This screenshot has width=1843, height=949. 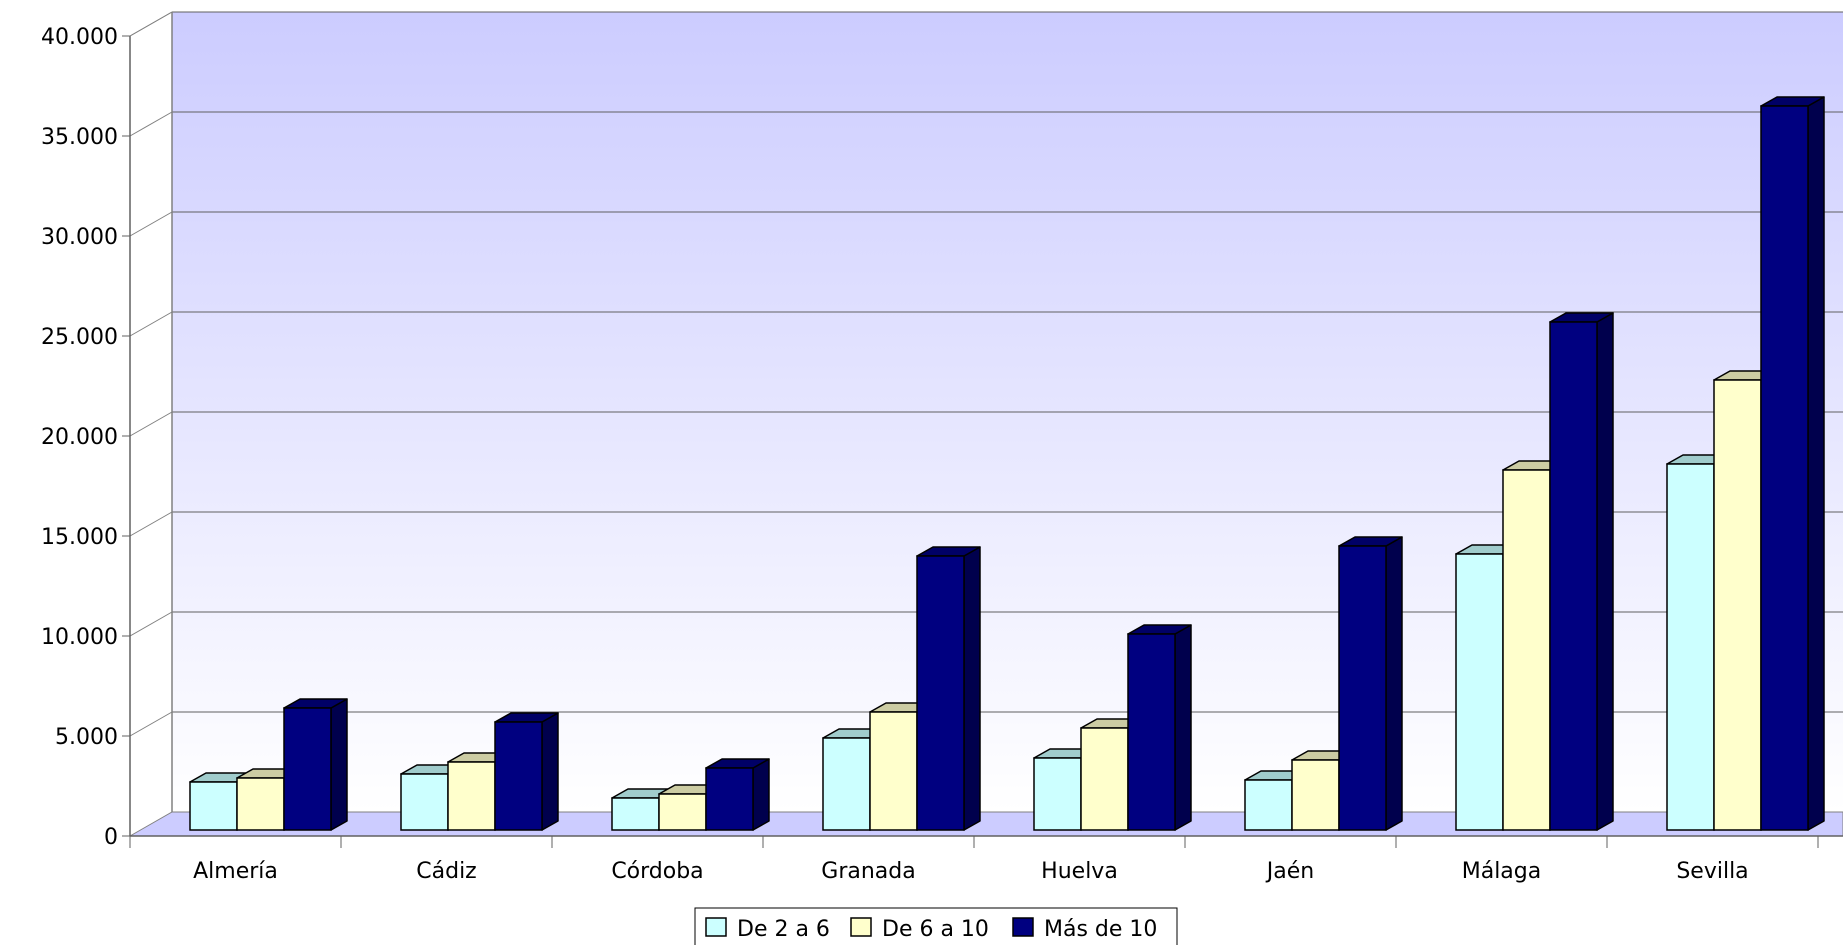 What do you see at coordinates (86, 737) in the screenshot?
I see `y-tick-label: 5.000` at bounding box center [86, 737].